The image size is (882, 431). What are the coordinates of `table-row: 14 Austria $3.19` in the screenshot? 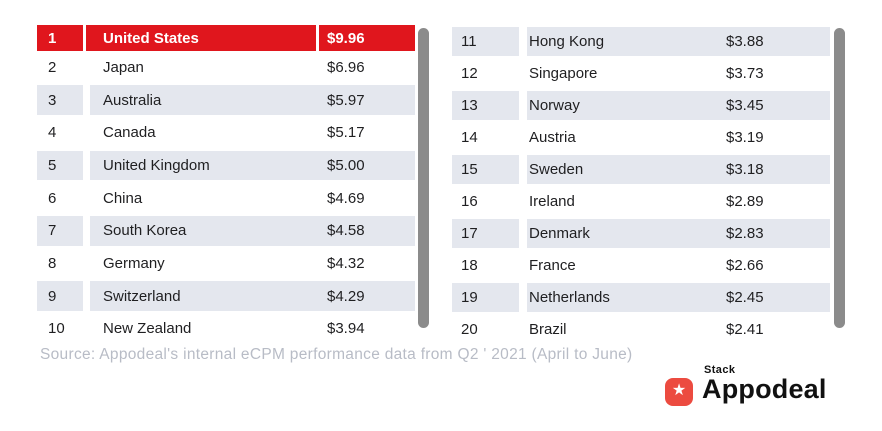 It's located at (641, 137).